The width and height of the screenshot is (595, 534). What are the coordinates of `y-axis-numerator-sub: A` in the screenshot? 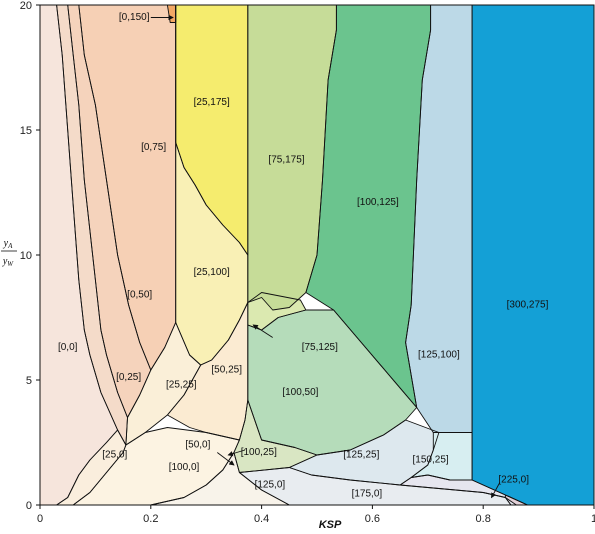 It's located at (10, 246).